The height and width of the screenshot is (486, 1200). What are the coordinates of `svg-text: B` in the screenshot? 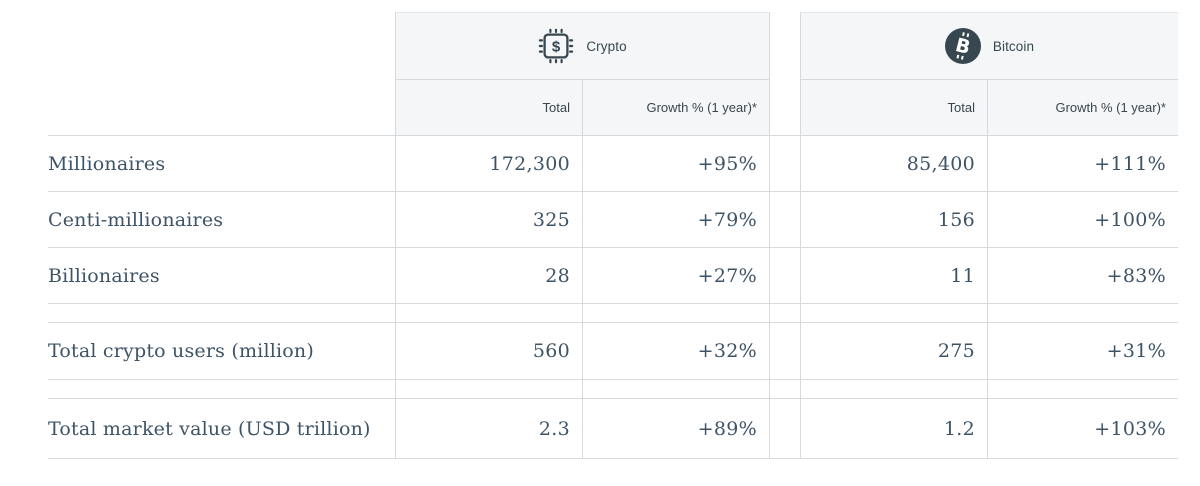 It's located at (962, 46).